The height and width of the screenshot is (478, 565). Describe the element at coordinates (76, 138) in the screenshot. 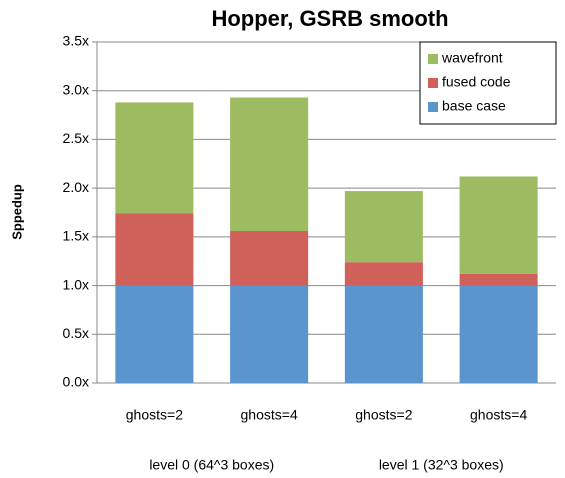

I see `y-tick-label: 2.5x` at that location.